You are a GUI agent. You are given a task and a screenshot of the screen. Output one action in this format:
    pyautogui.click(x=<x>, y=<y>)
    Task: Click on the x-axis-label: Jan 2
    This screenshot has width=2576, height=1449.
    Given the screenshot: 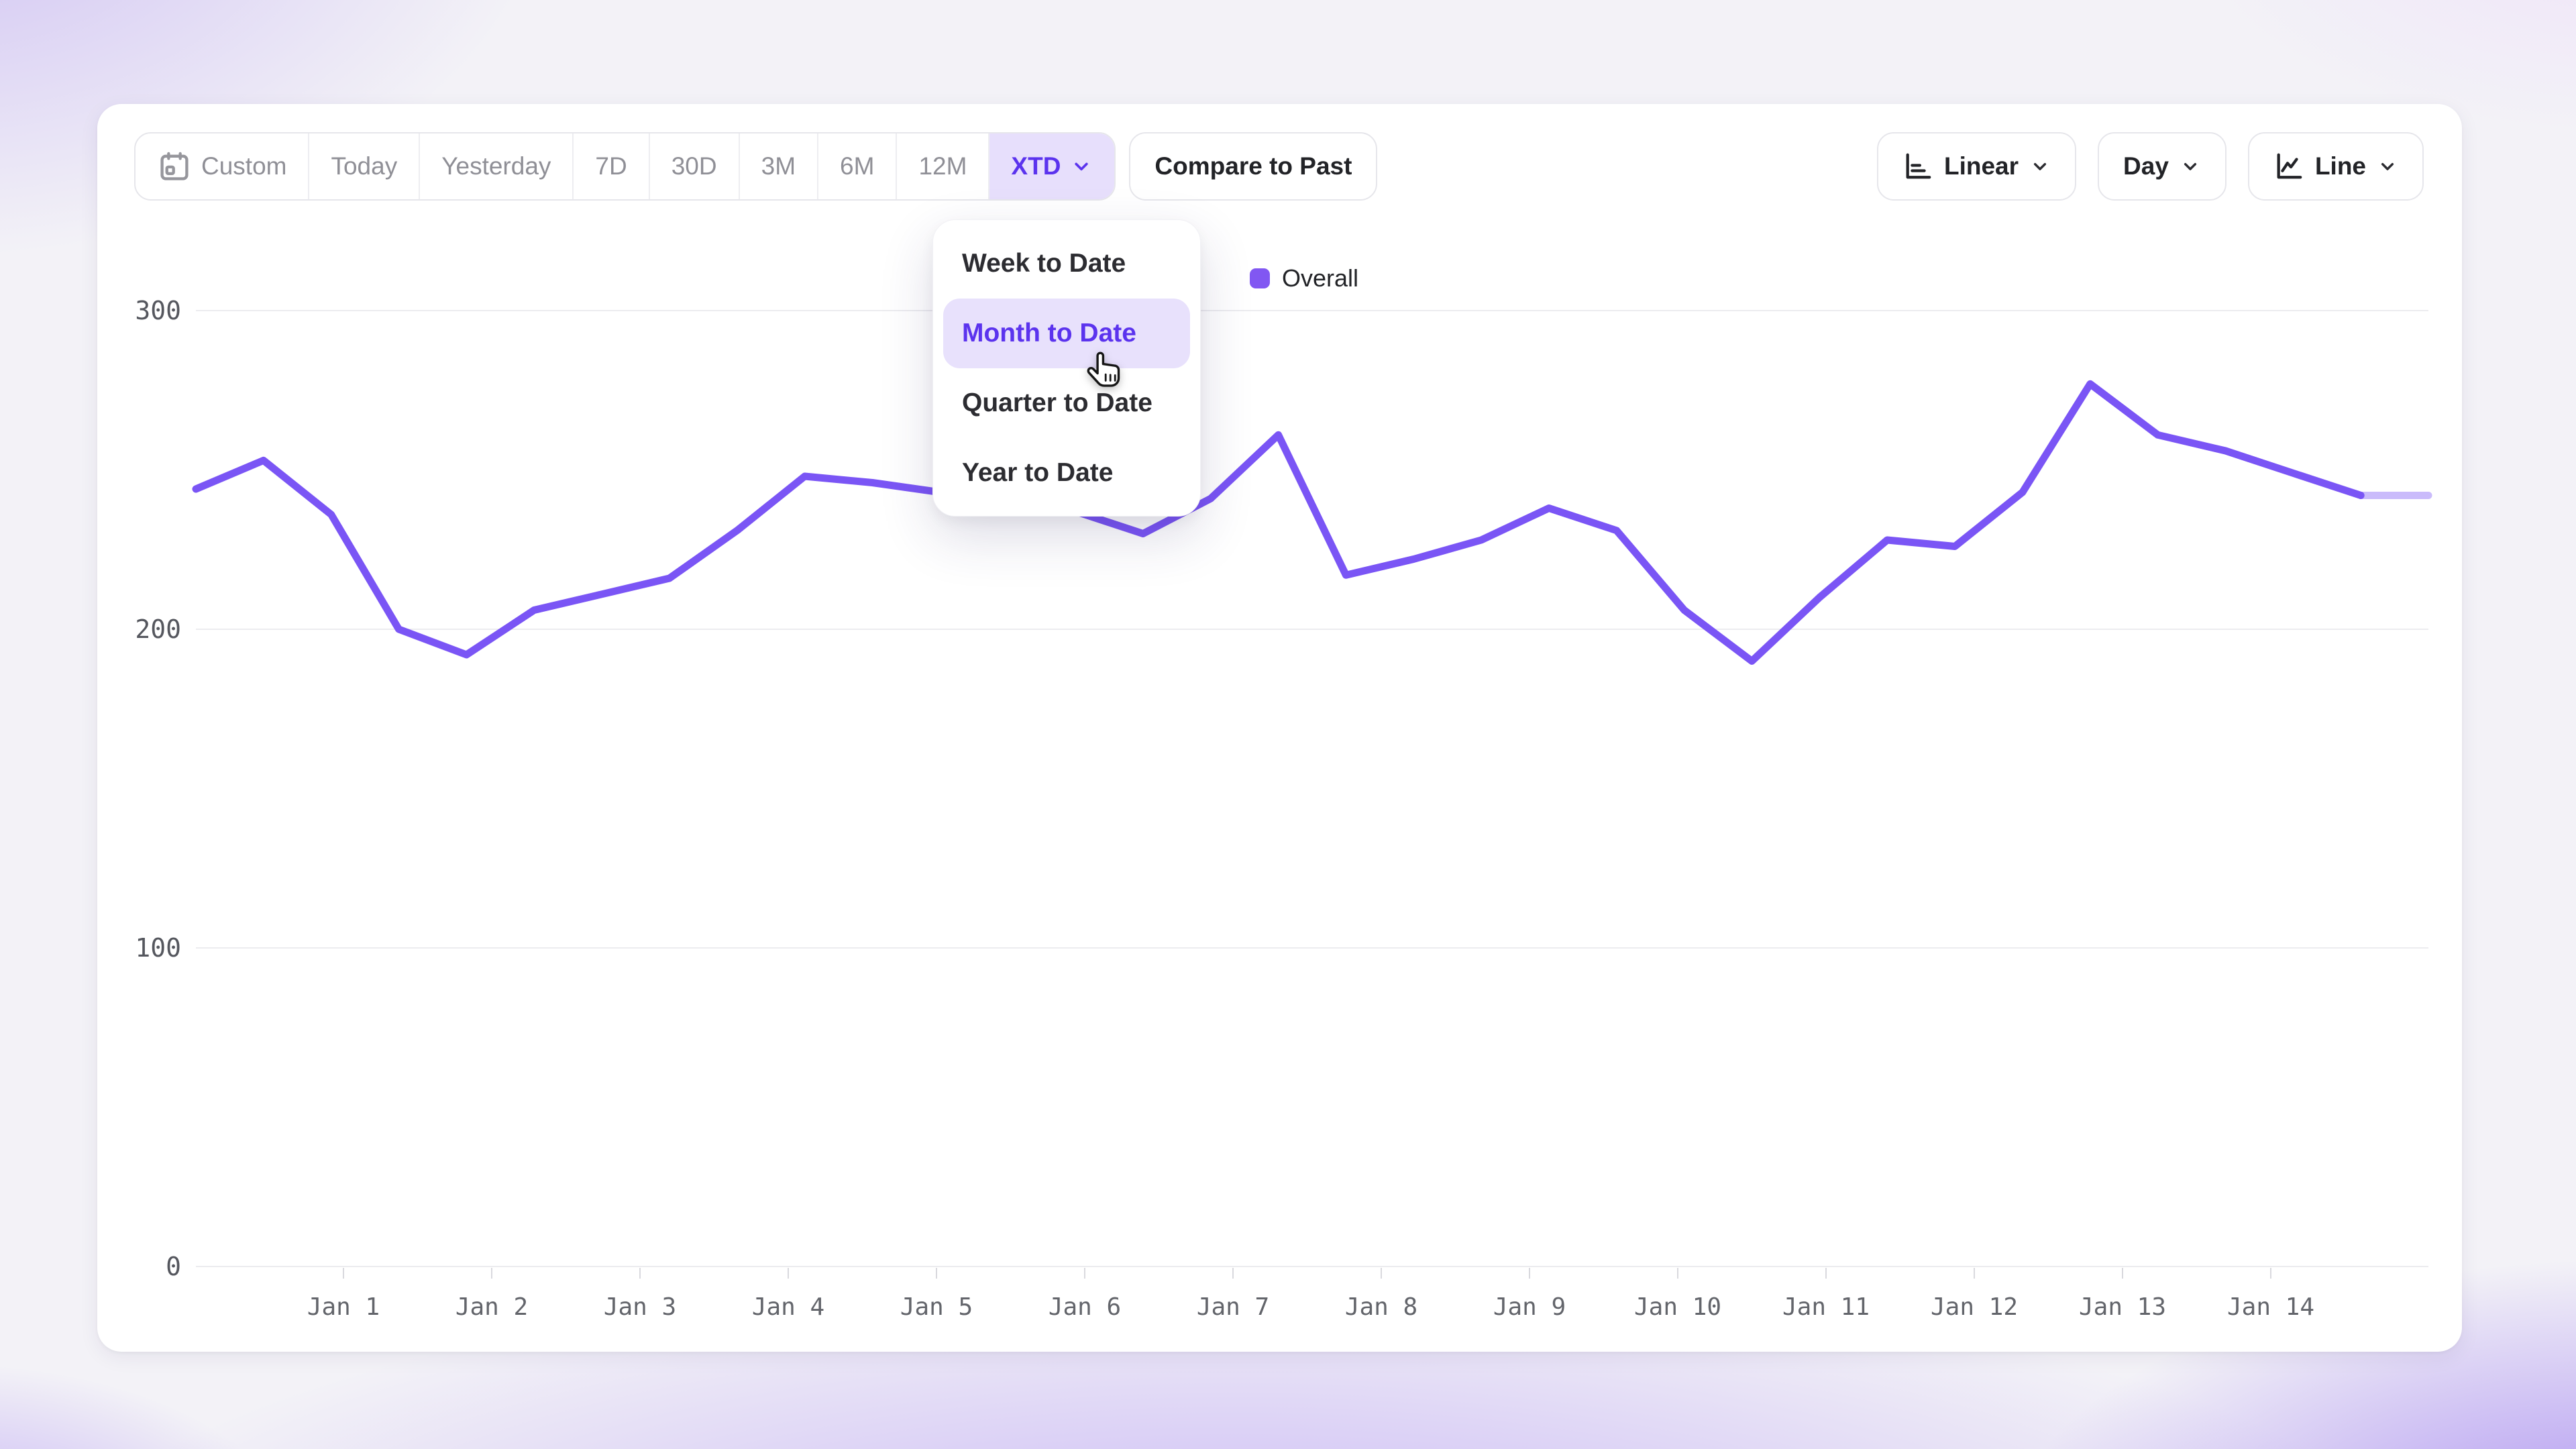 What is the action you would take?
    pyautogui.click(x=491, y=1307)
    